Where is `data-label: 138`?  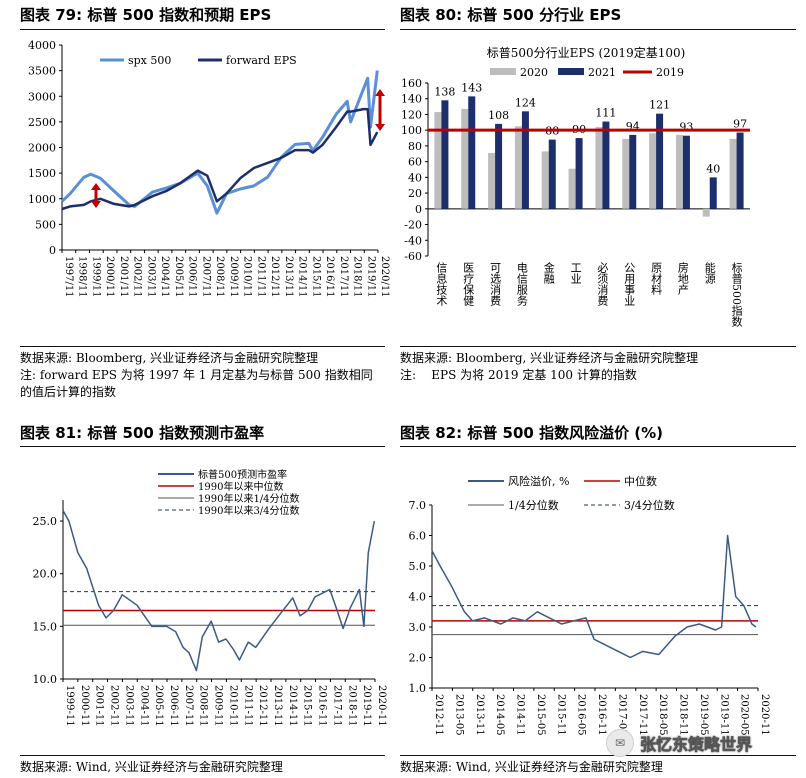
data-label: 138 is located at coordinates (444, 91).